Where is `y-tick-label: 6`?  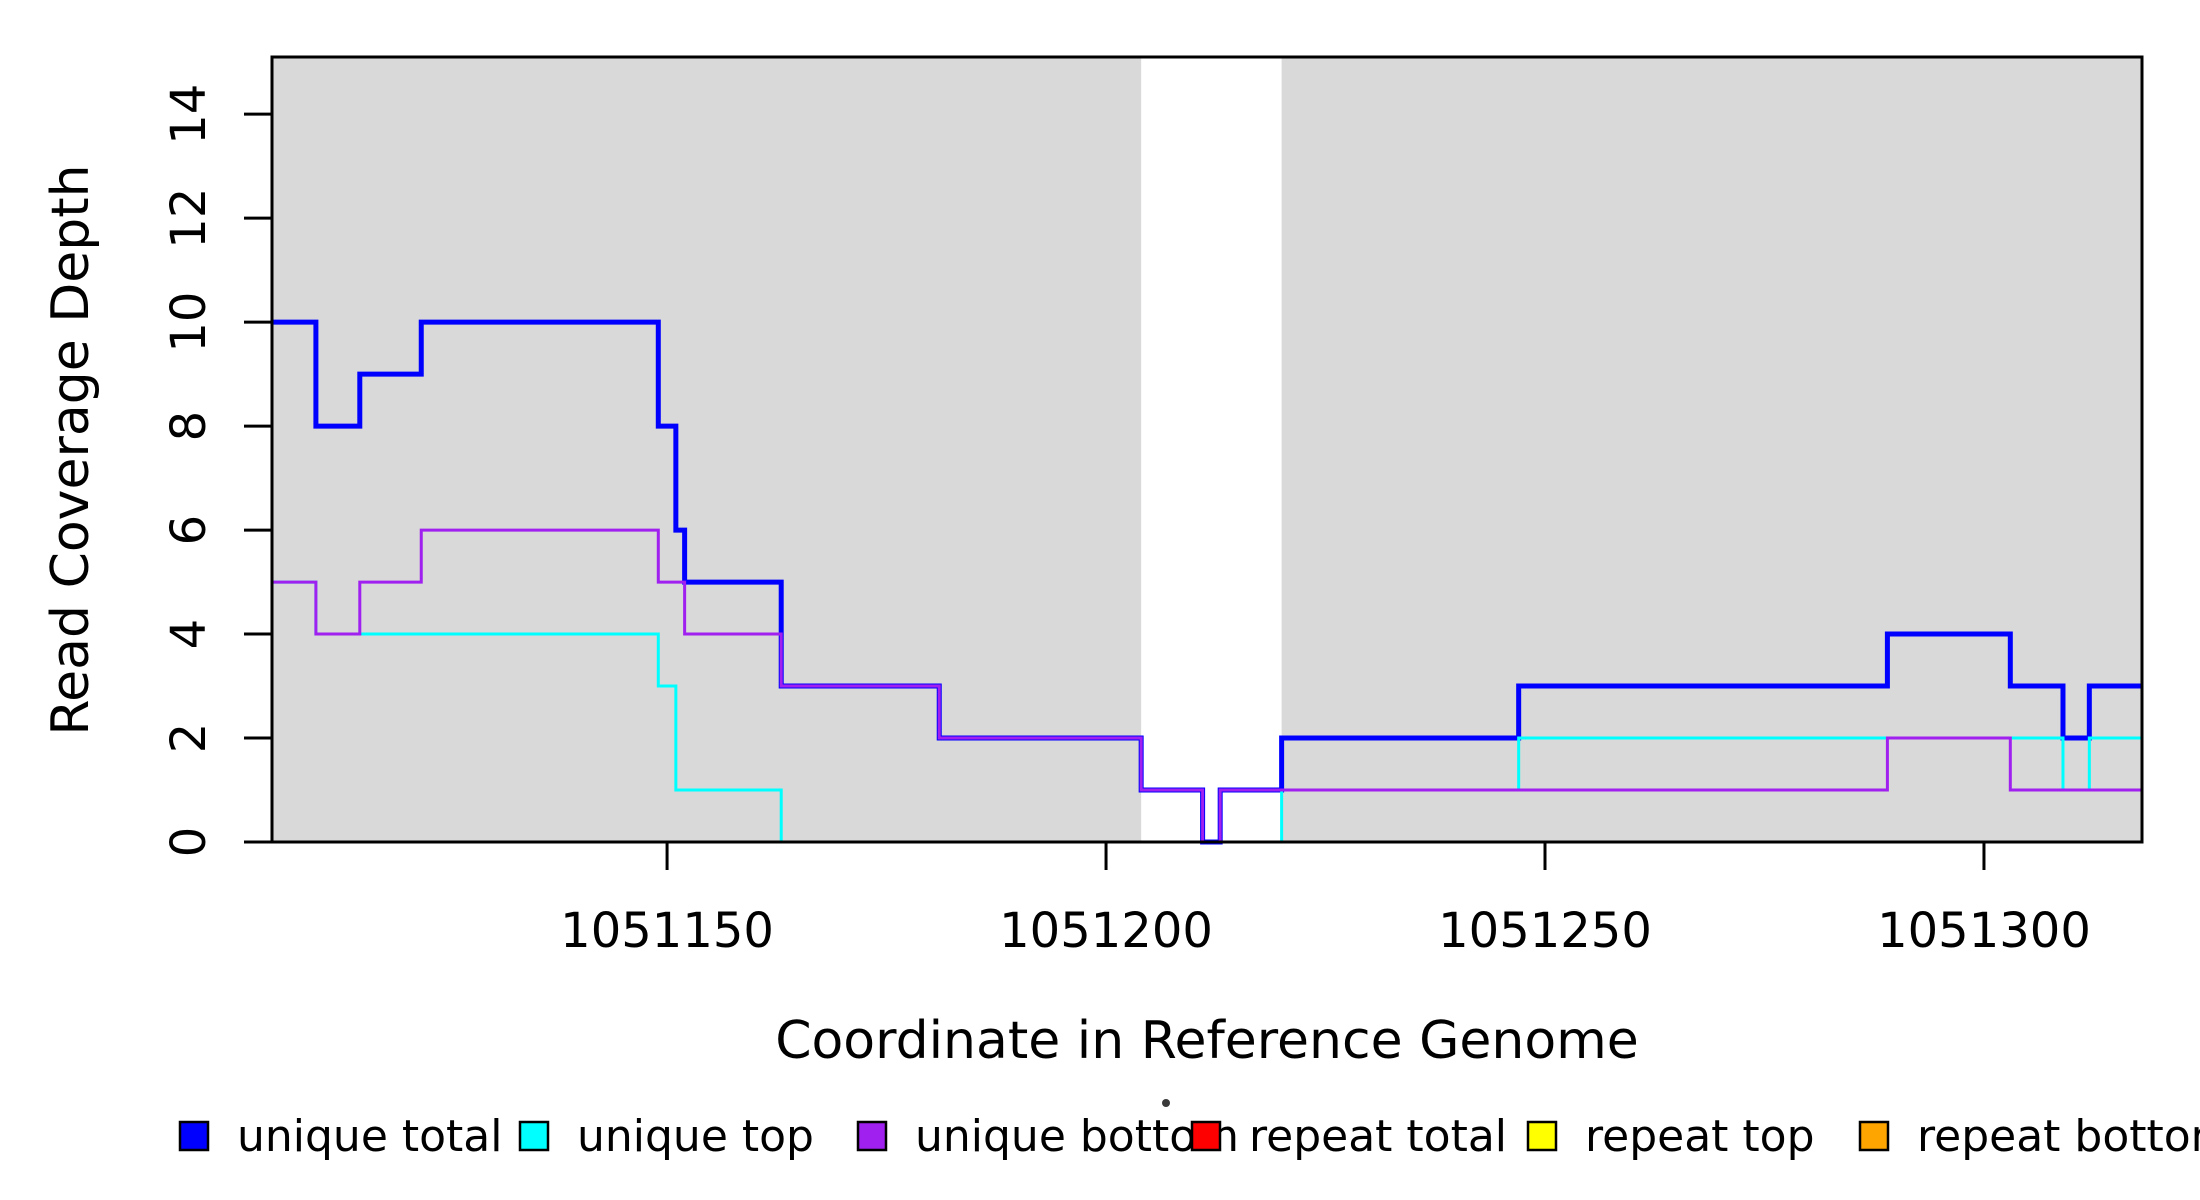 y-tick-label: 6 is located at coordinates (189, 530).